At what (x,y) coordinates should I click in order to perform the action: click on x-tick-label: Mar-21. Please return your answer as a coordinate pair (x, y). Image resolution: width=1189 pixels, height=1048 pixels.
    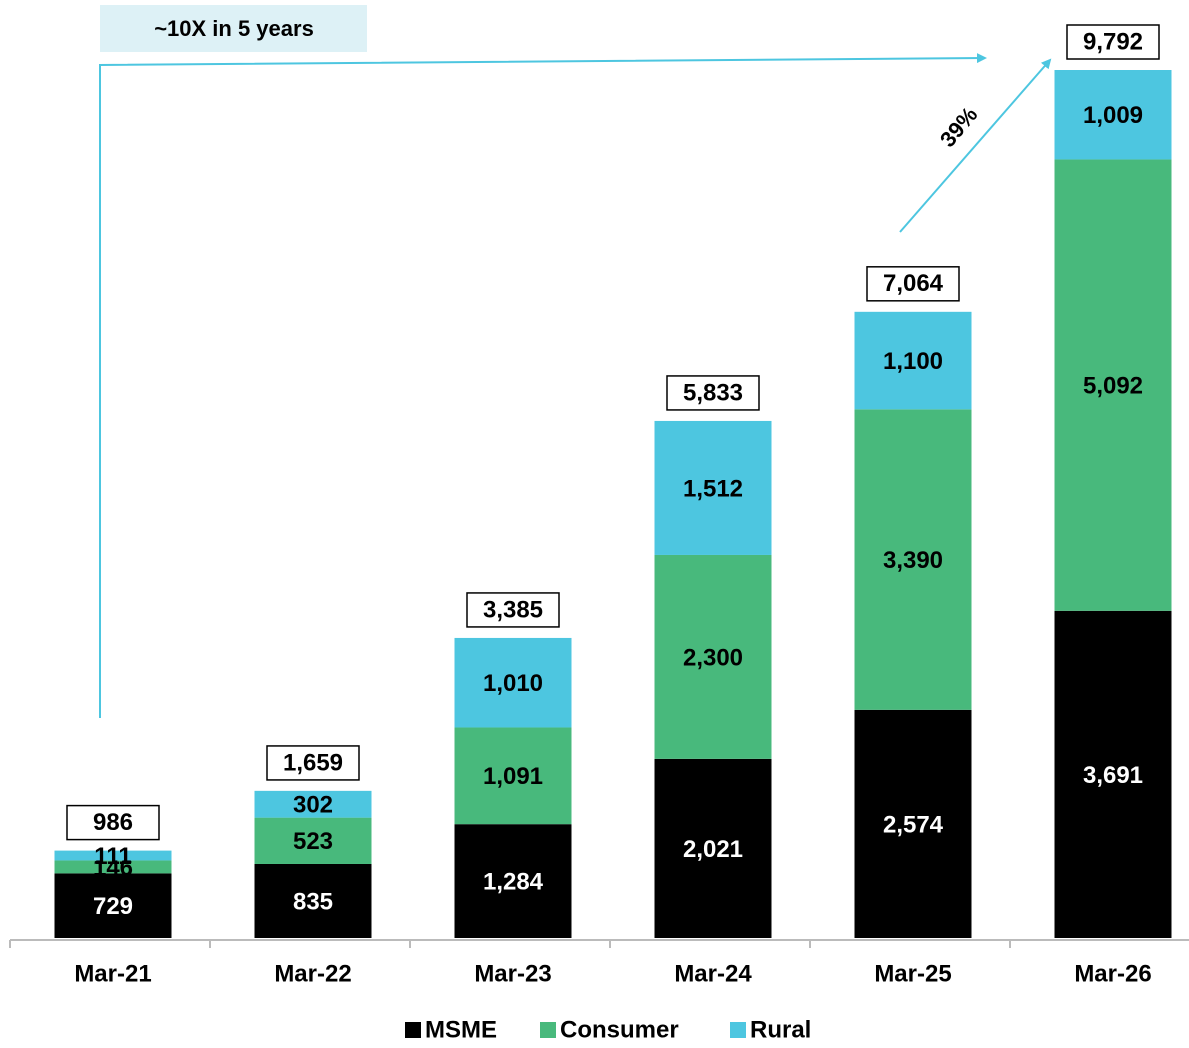
    Looking at the image, I should click on (112, 973).